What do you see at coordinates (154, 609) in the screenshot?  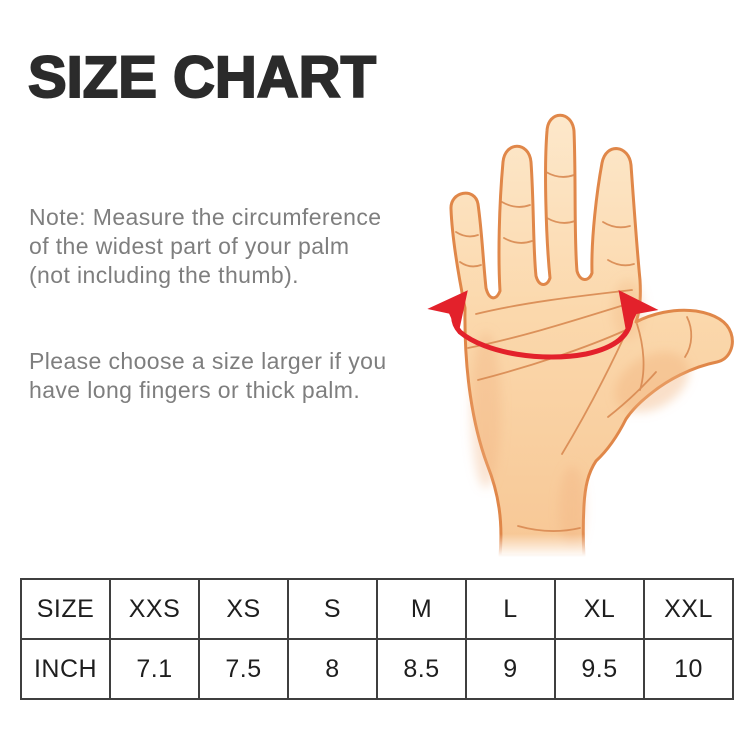 I see `size-cell-xxs: XXS` at bounding box center [154, 609].